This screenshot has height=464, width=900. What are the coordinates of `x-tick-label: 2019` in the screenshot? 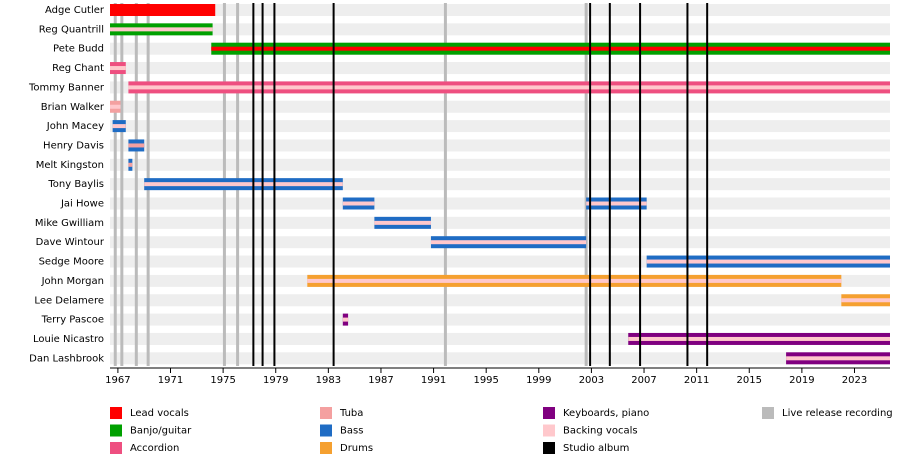 It's located at (801, 380).